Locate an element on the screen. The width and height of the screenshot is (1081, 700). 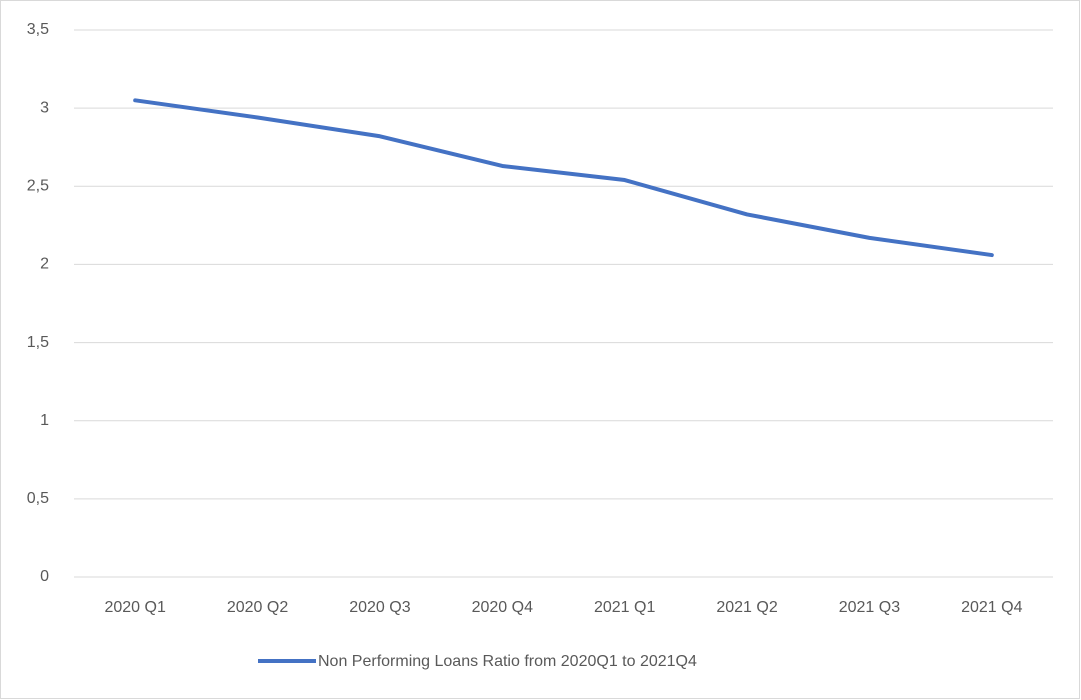
x-tick-label: 2021 Q4 is located at coordinates (991, 607).